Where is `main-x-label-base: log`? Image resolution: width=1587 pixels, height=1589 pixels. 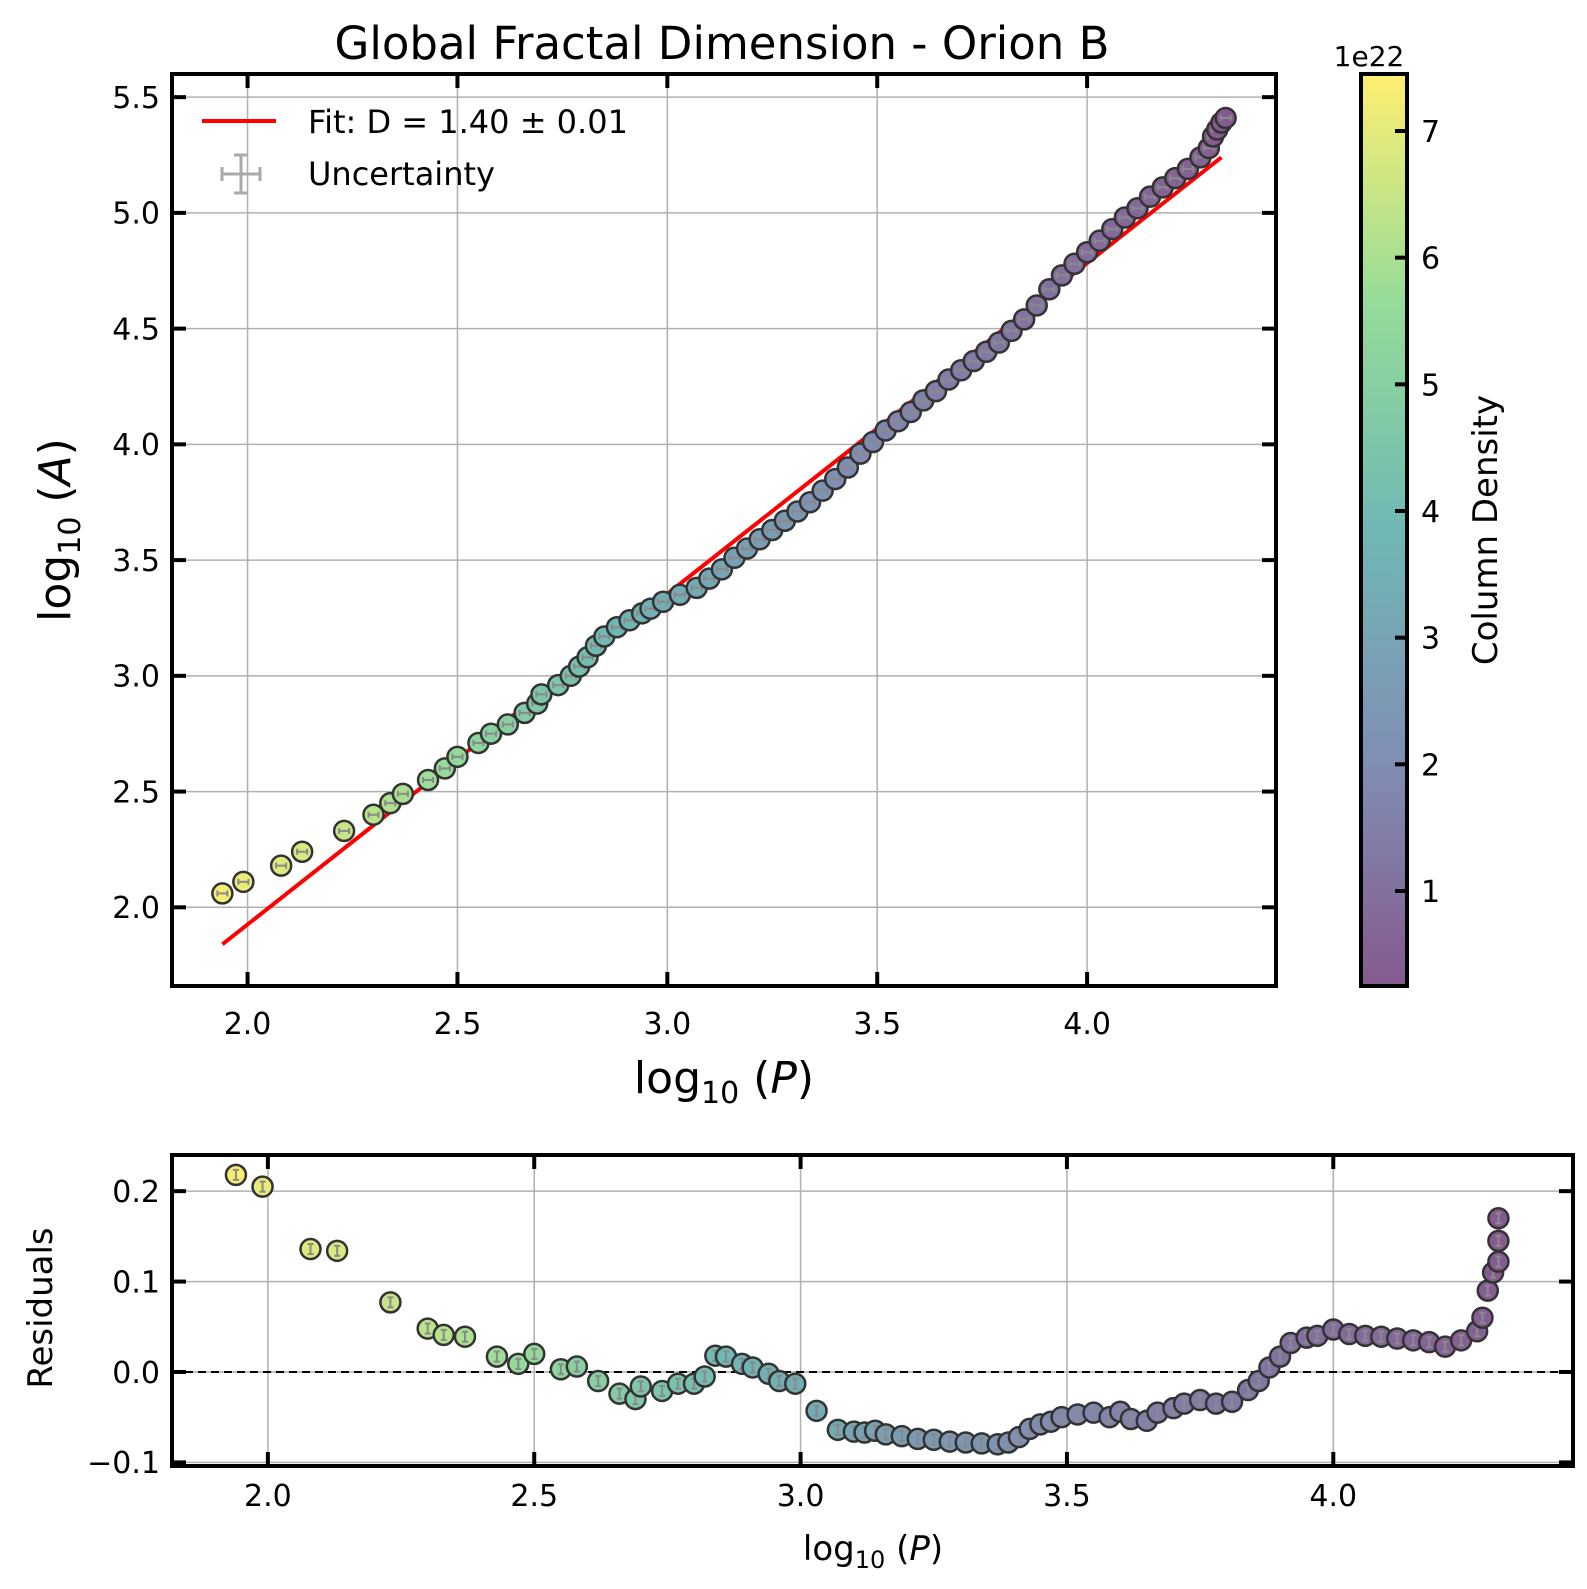 main-x-label-base: log is located at coordinates (667, 1078).